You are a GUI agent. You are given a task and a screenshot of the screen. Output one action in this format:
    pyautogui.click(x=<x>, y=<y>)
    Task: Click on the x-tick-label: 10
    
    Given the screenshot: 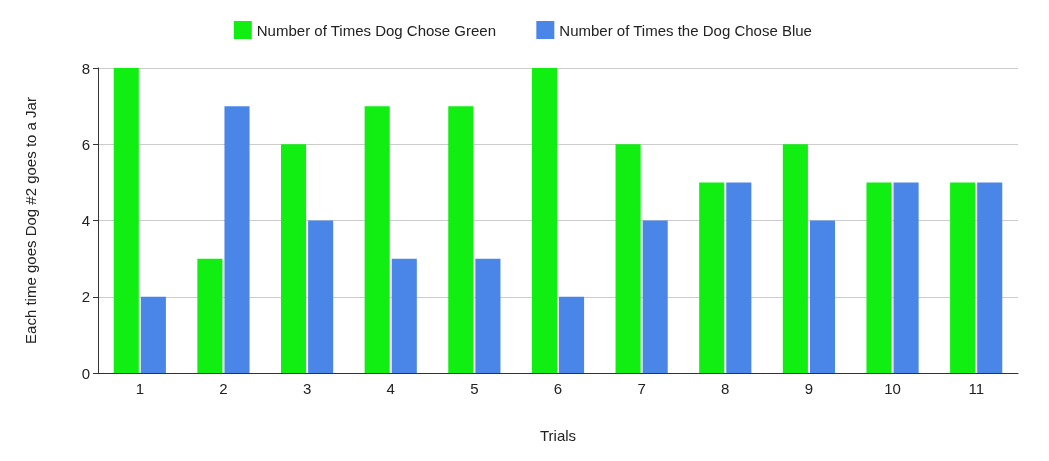 What is the action you would take?
    pyautogui.click(x=892, y=388)
    